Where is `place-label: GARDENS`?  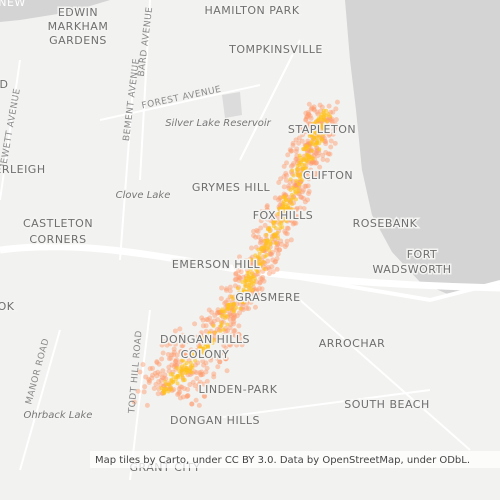 place-label: GARDENS is located at coordinates (78, 40).